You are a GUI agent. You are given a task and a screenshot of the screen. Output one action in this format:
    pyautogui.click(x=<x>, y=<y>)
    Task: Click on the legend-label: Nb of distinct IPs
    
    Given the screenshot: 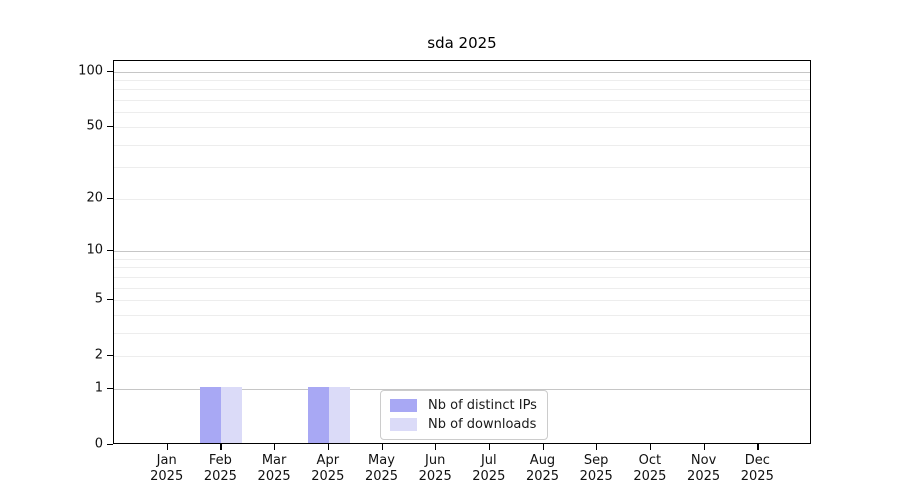 What is the action you would take?
    pyautogui.click(x=482, y=405)
    